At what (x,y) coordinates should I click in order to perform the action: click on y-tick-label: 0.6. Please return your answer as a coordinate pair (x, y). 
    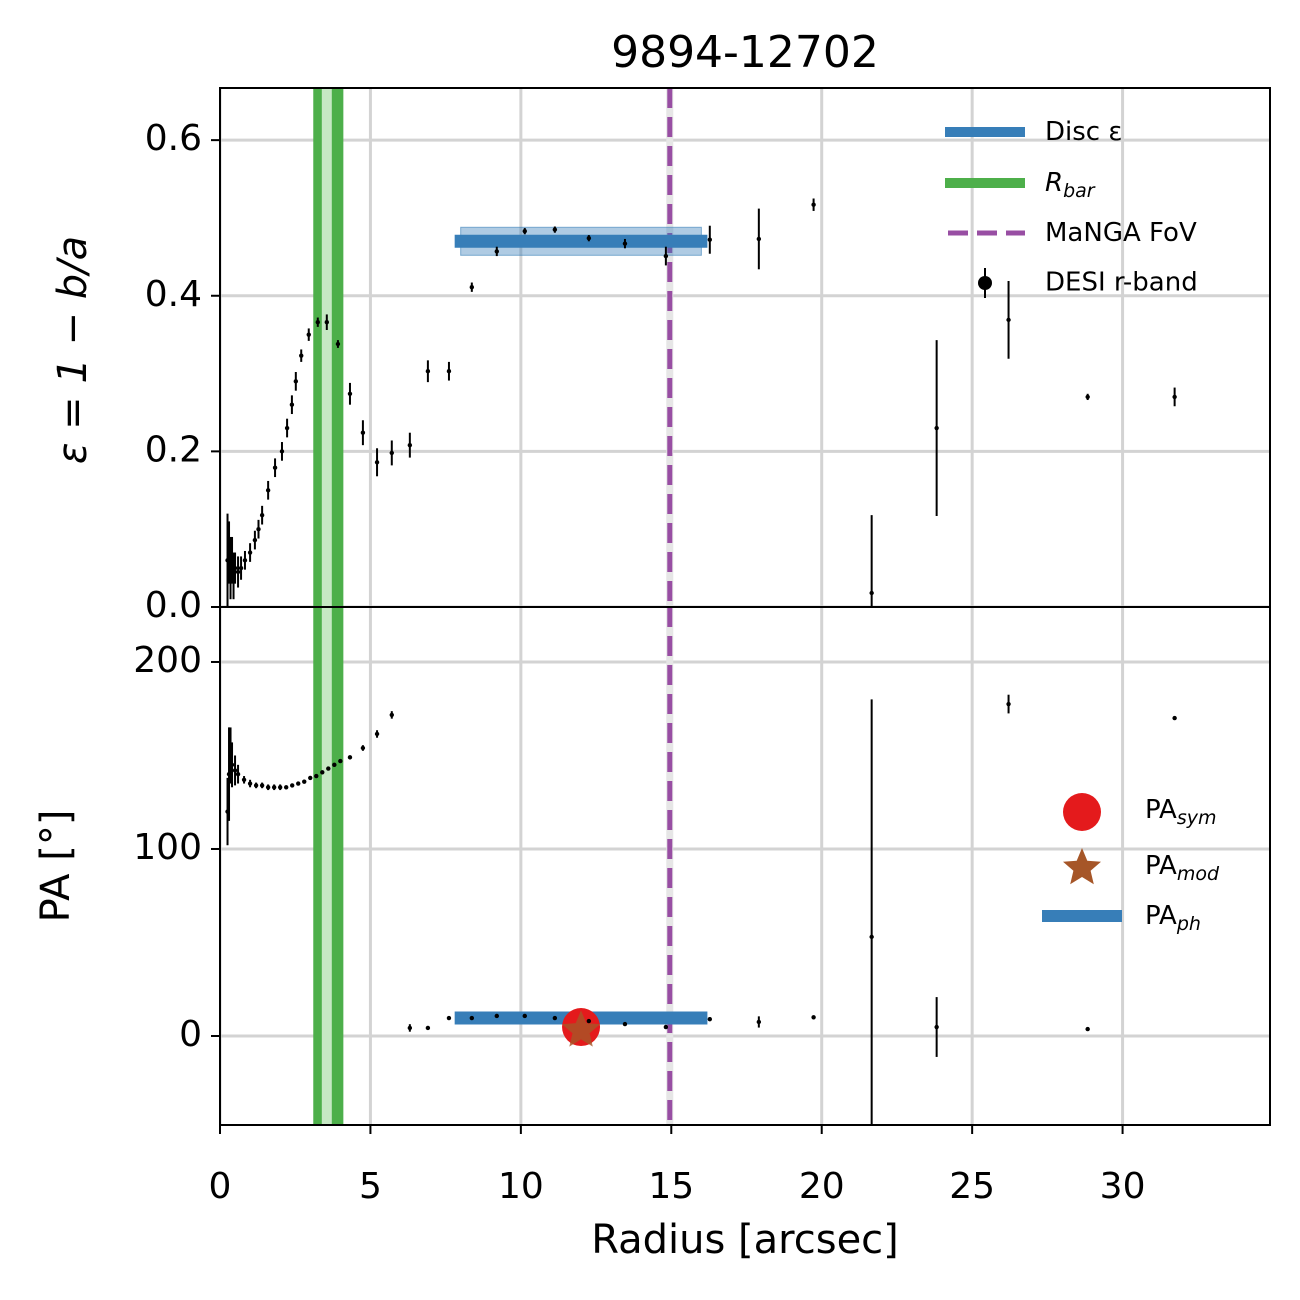
    Looking at the image, I should click on (173, 138).